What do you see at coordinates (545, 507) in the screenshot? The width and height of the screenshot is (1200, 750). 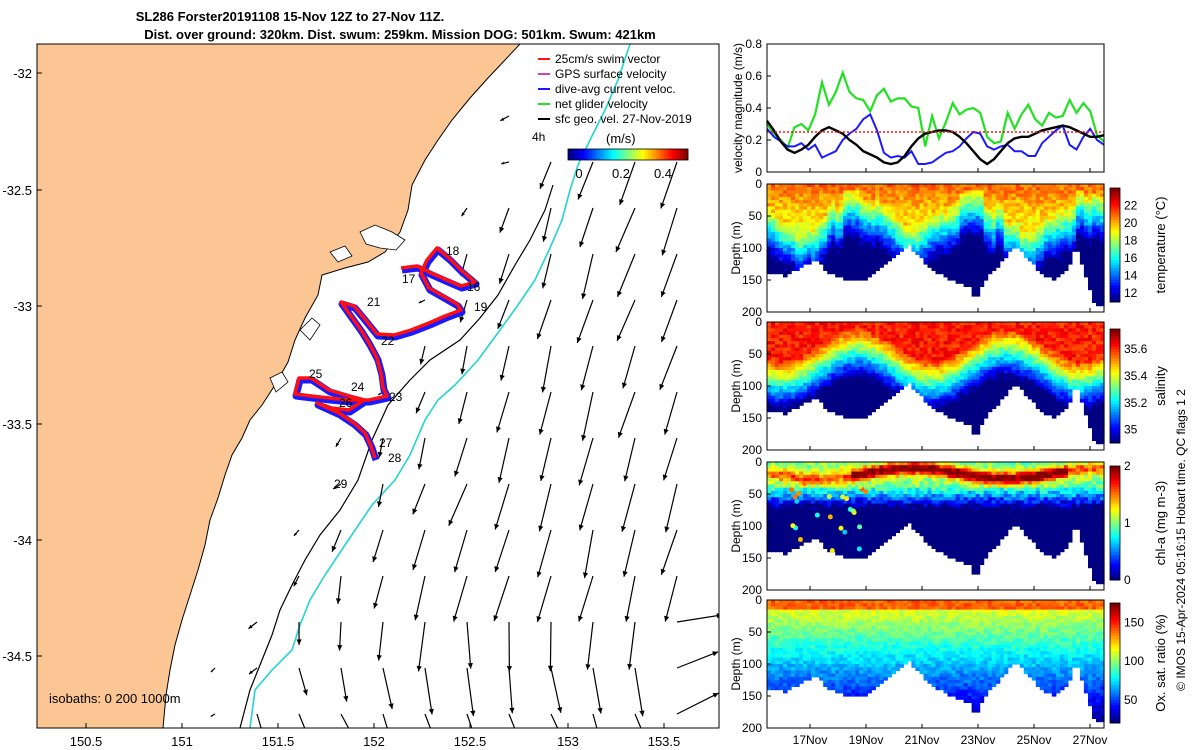 I see `velocity-arrow` at bounding box center [545, 507].